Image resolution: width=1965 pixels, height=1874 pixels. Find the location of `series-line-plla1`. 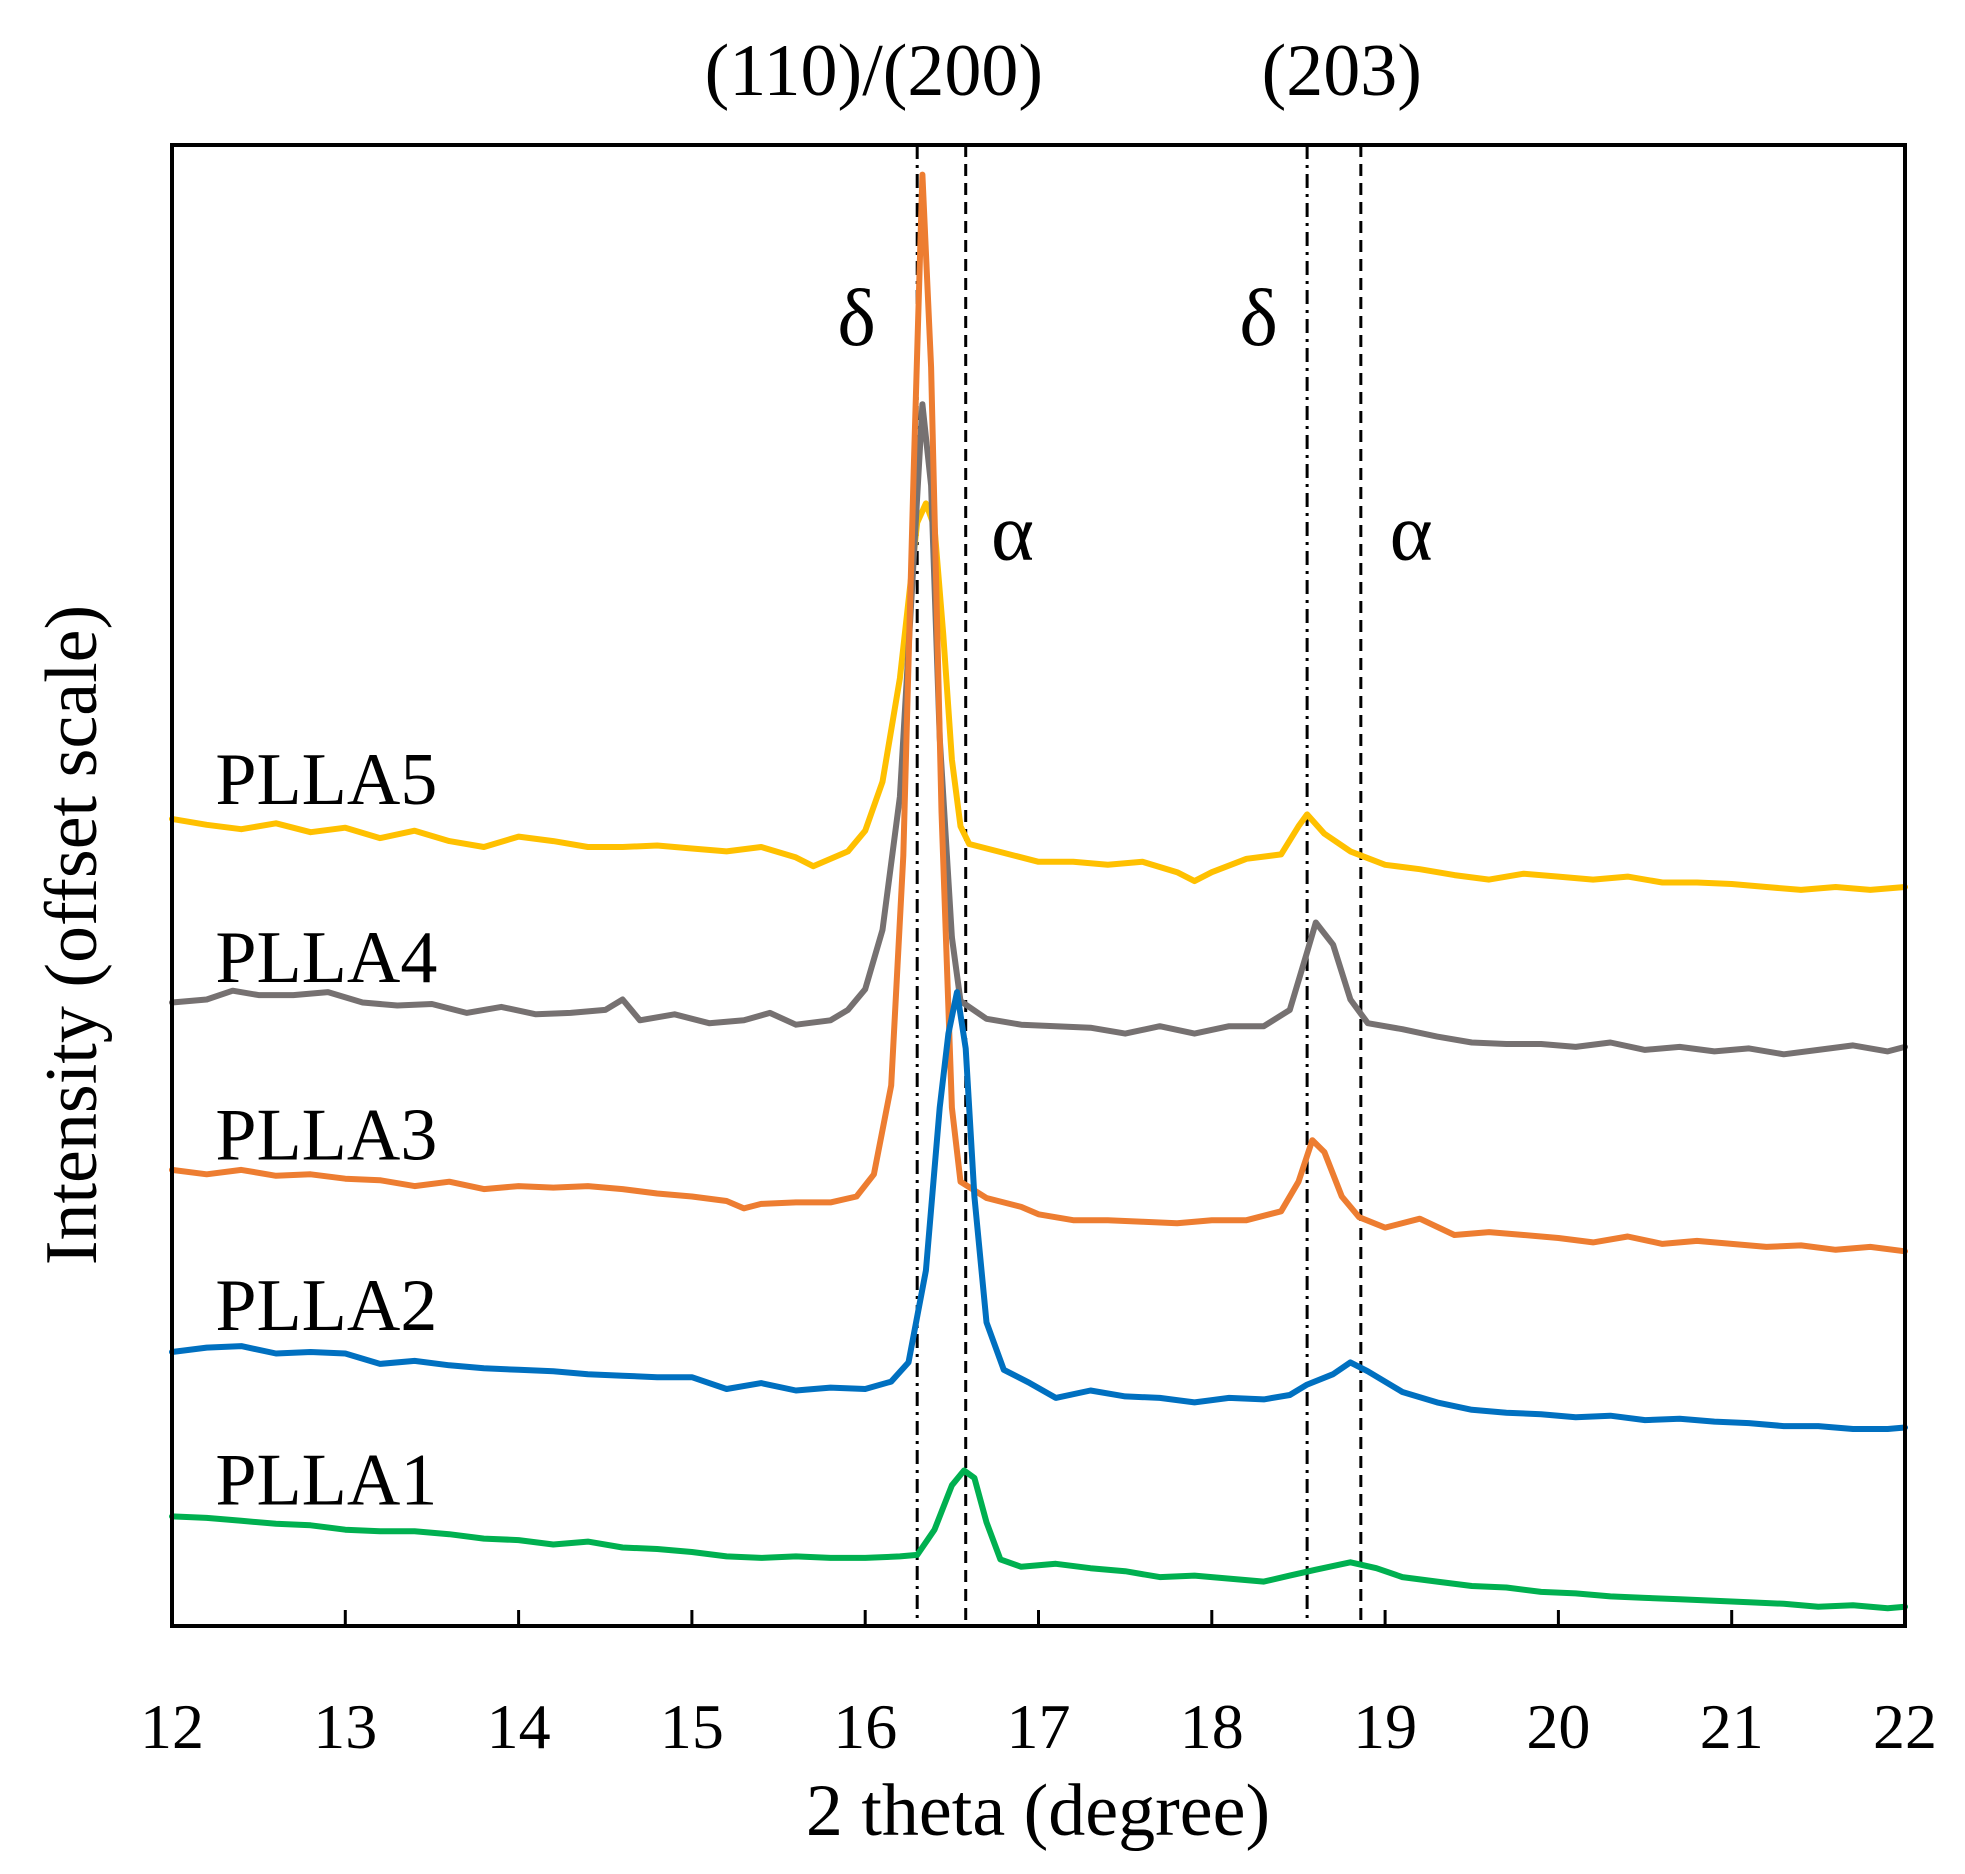

series-line-plla1 is located at coordinates (1038, 1539).